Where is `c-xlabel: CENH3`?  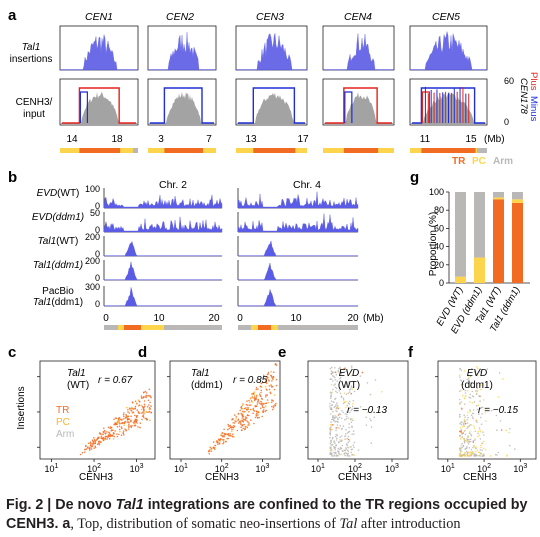
c-xlabel: CENH3 is located at coordinates (96, 477).